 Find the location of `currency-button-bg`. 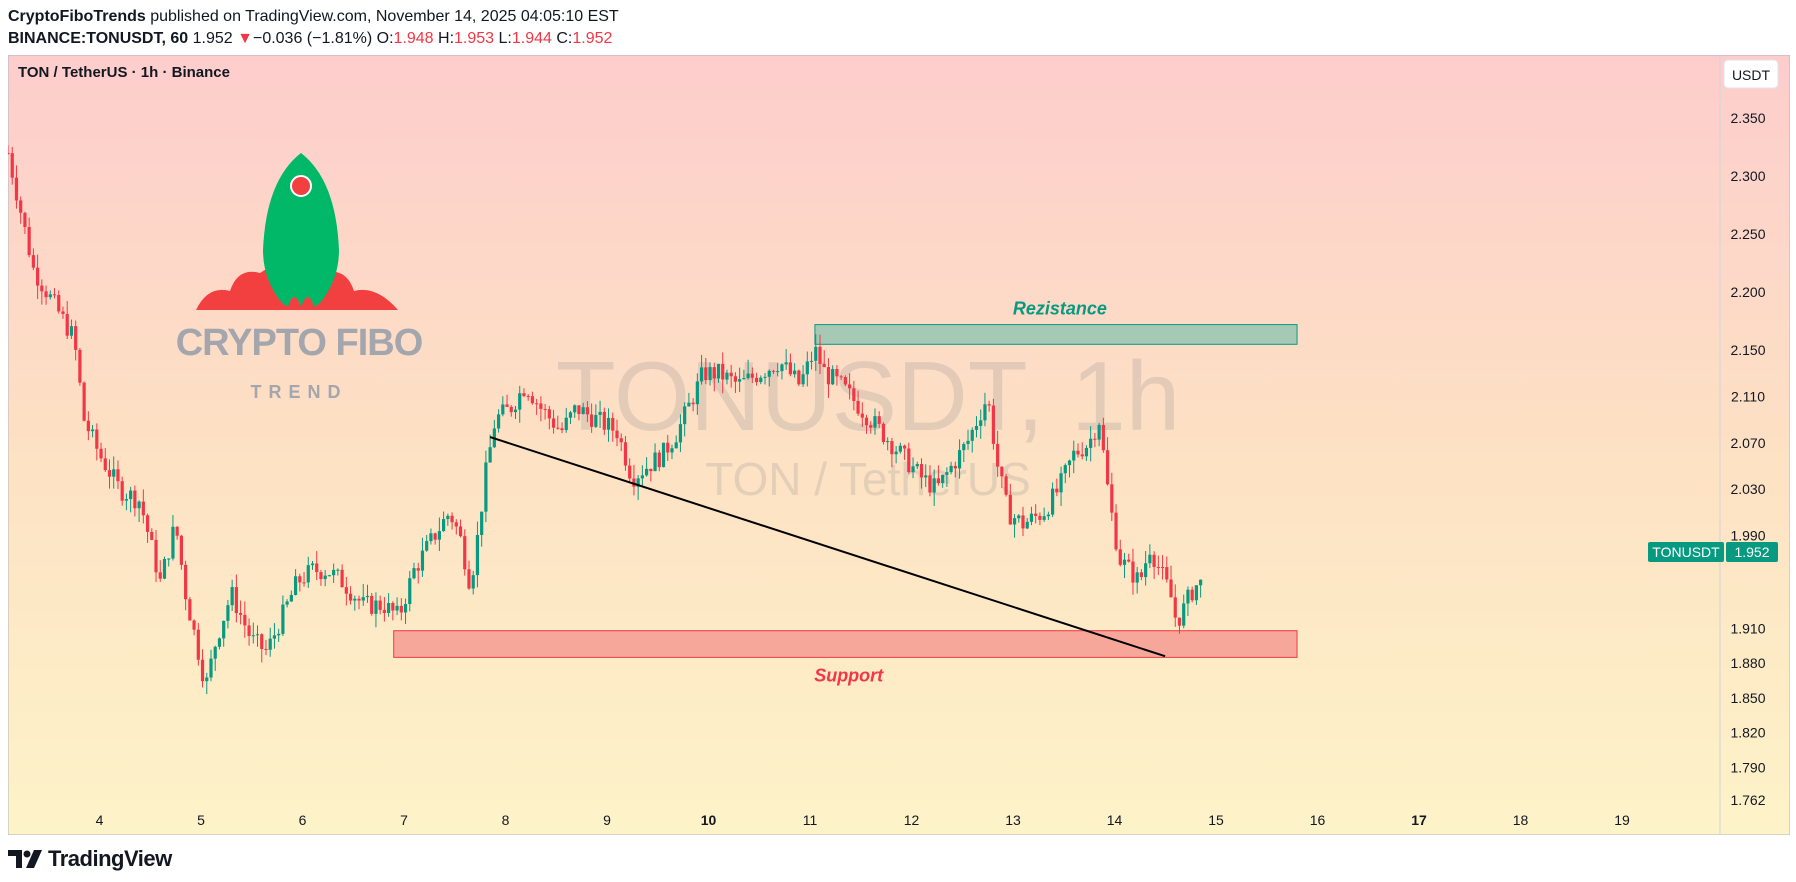

currency-button-bg is located at coordinates (1751, 74).